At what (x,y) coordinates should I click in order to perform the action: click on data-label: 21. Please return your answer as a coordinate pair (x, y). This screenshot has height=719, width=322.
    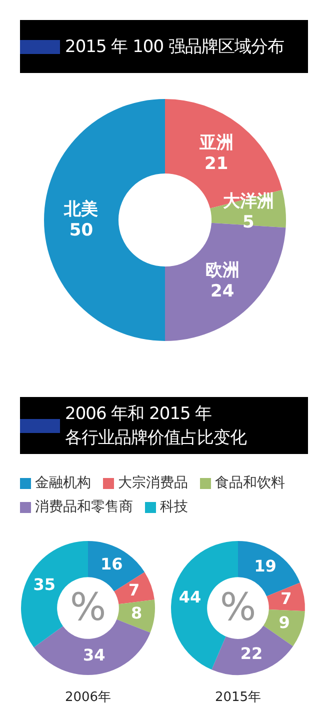
    Looking at the image, I should click on (216, 164).